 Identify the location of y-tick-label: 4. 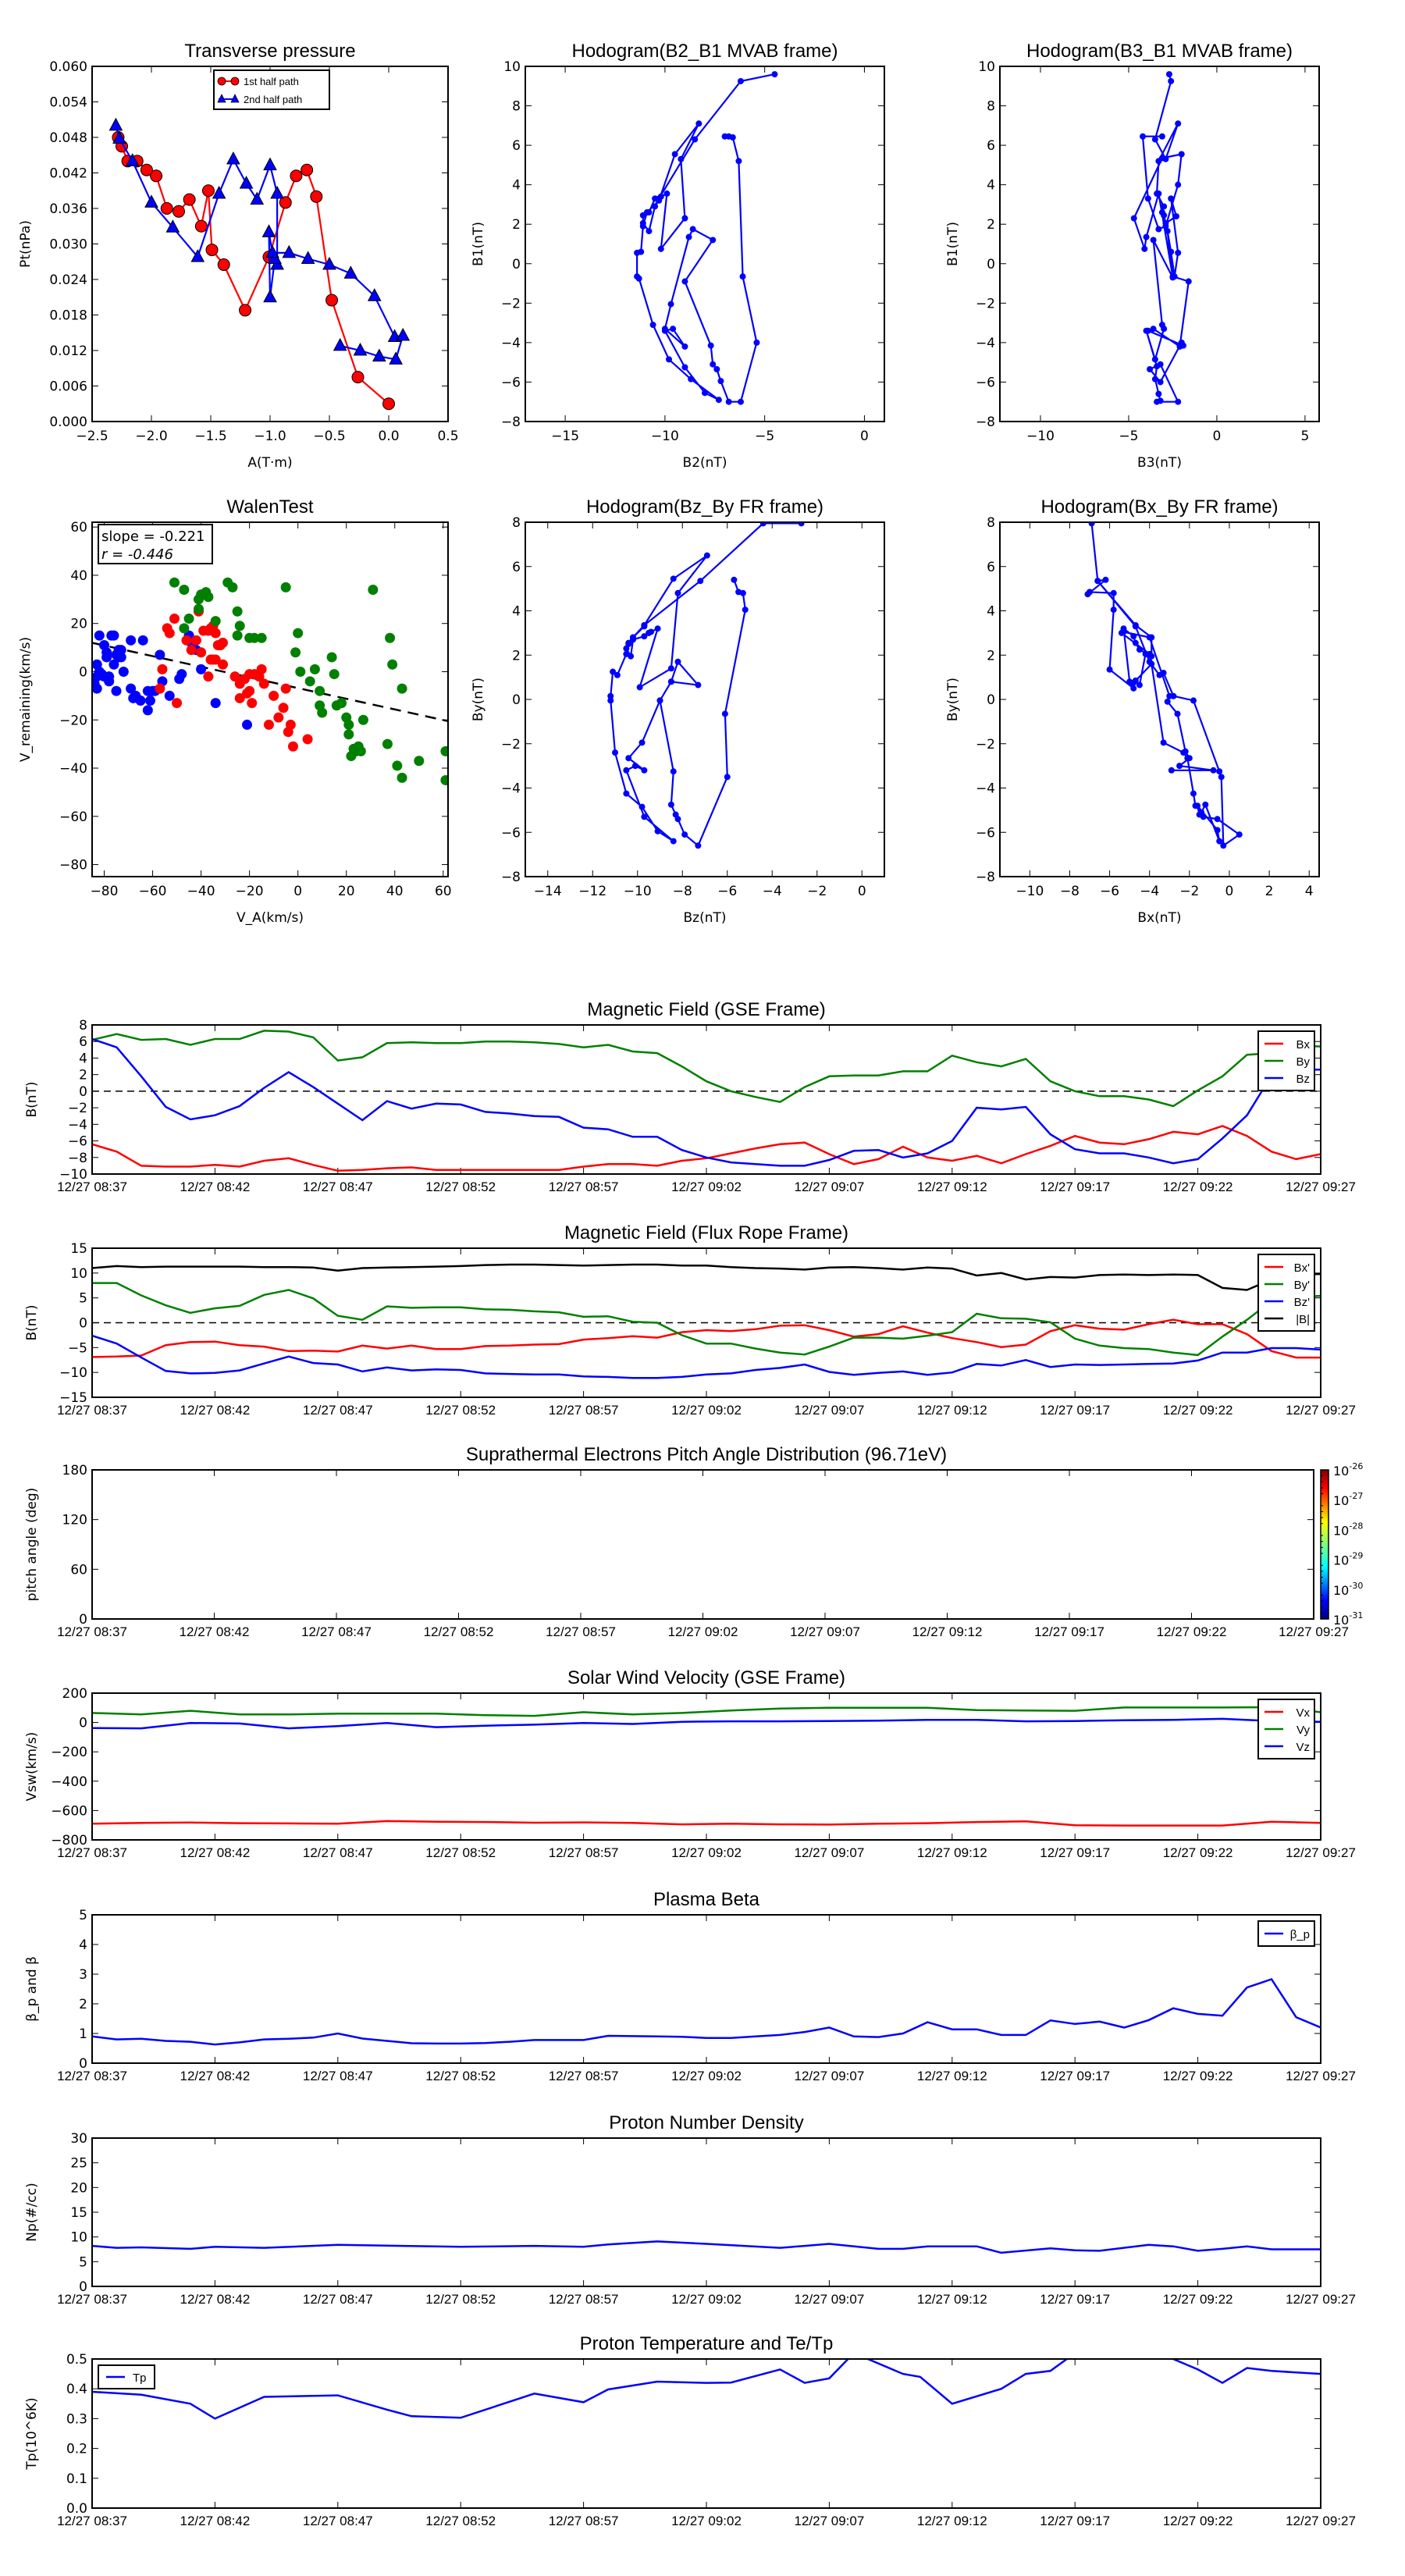
(516, 186).